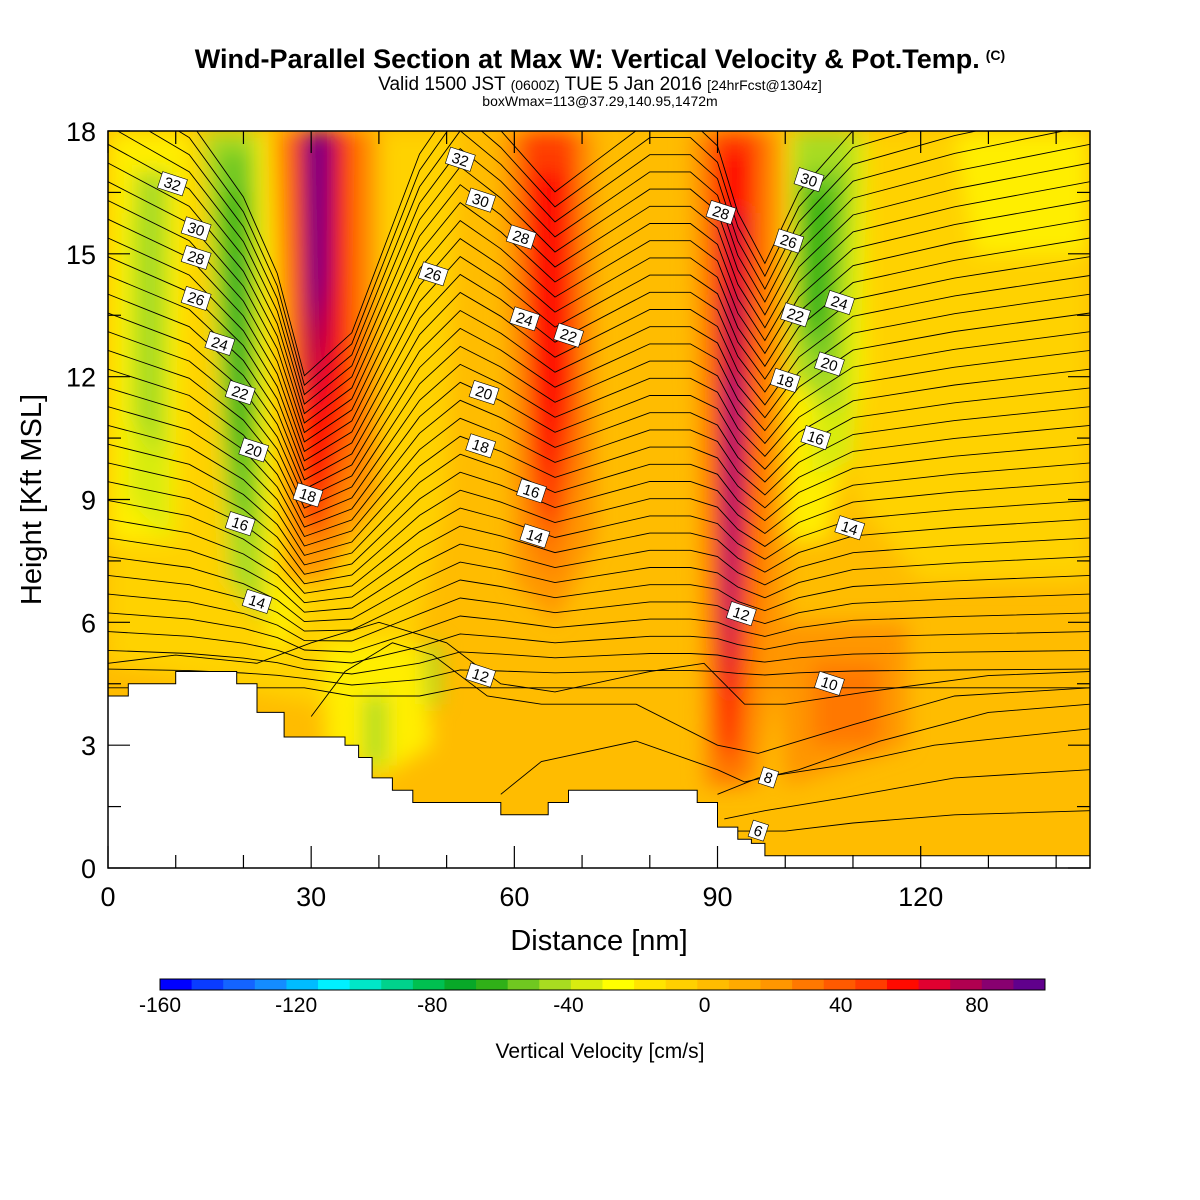 This screenshot has width=1200, height=1200. I want to click on x-tick-label: 0, so click(107, 897).